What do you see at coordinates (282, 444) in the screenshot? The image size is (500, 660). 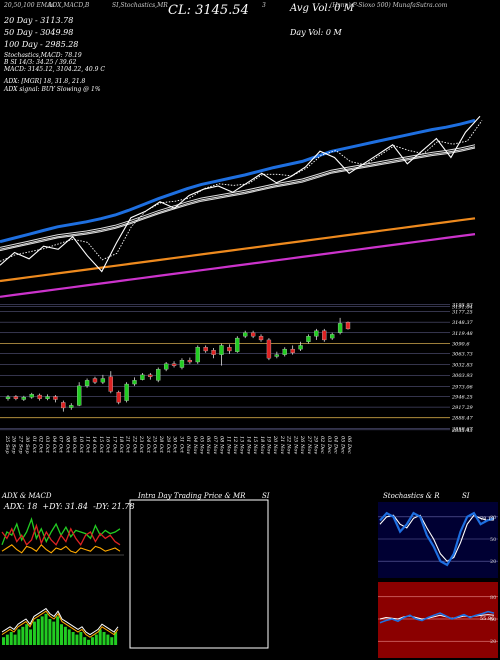 I see `x-date-label: 21 Nov` at bounding box center [282, 444].